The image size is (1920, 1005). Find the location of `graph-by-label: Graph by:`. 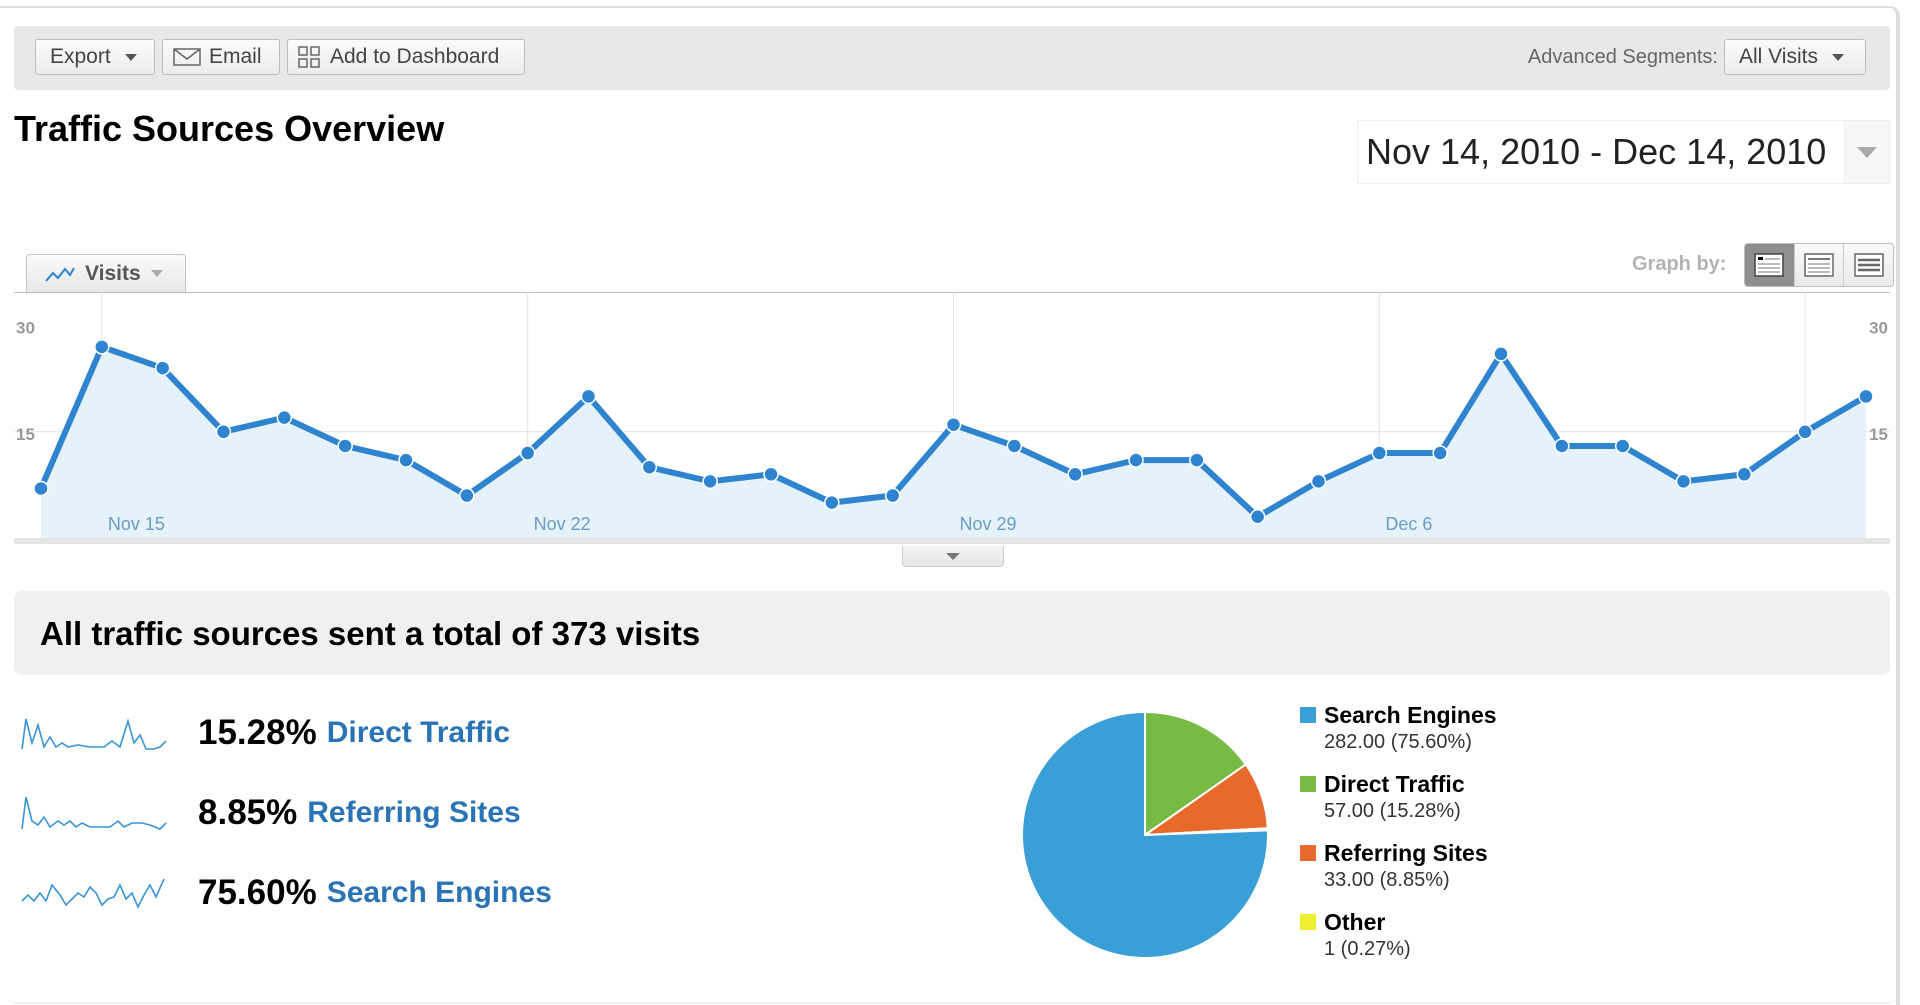

graph-by-label: Graph by: is located at coordinates (1679, 264).